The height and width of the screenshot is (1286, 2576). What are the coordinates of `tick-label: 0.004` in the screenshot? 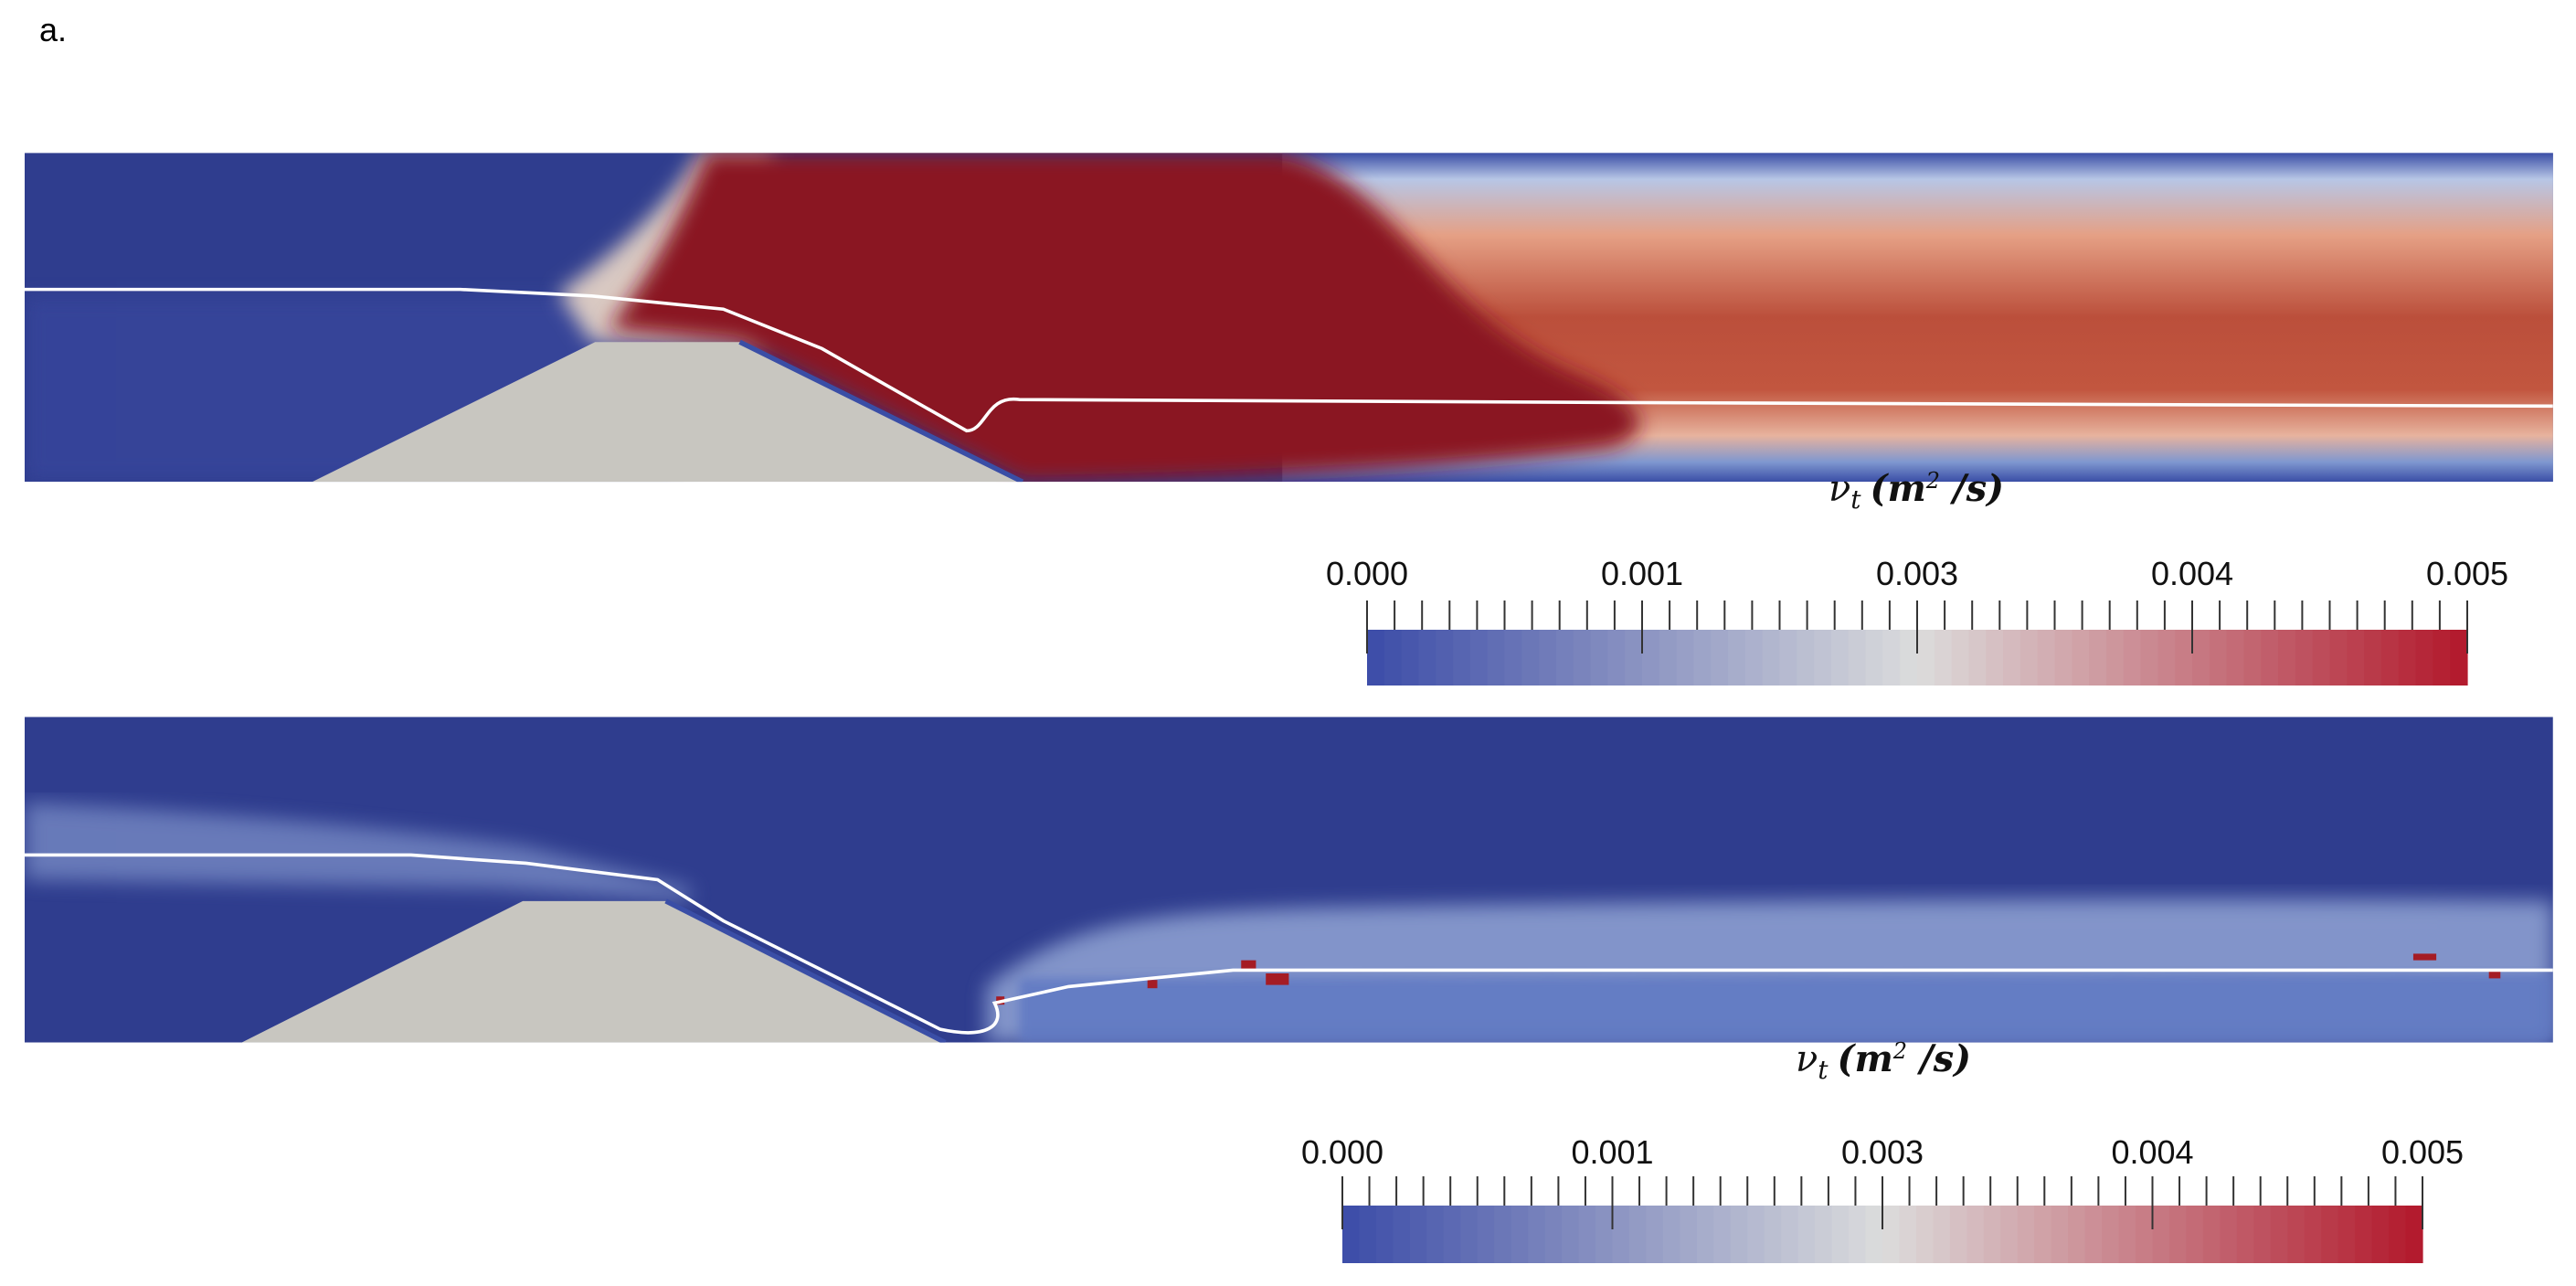 It's located at (2152, 1152).